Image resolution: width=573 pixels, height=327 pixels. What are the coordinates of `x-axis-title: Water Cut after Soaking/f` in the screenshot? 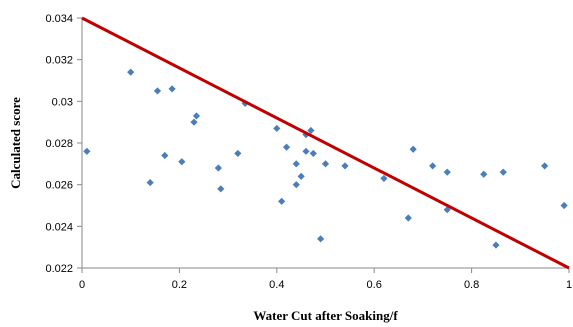 It's located at (325, 315).